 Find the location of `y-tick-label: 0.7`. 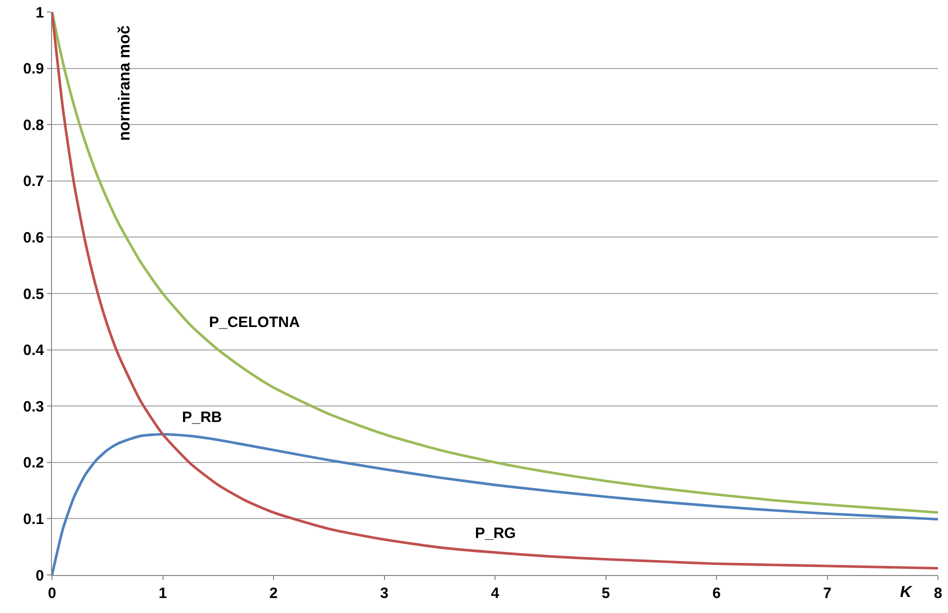

y-tick-label: 0.7 is located at coordinates (33, 181).